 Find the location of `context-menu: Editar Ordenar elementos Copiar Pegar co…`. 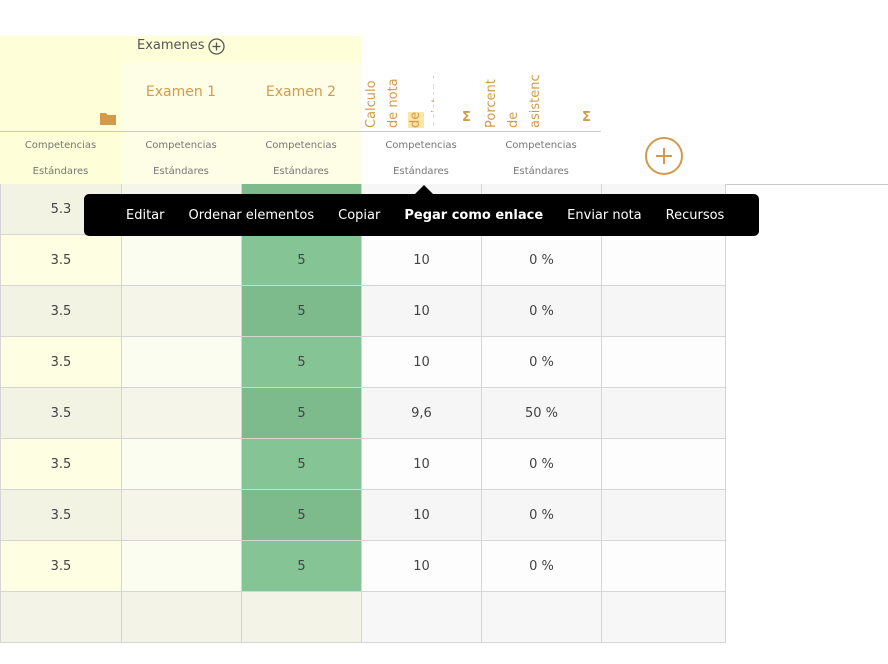

context-menu: Editar Ordenar elementos Copiar Pegar co… is located at coordinates (421, 210).